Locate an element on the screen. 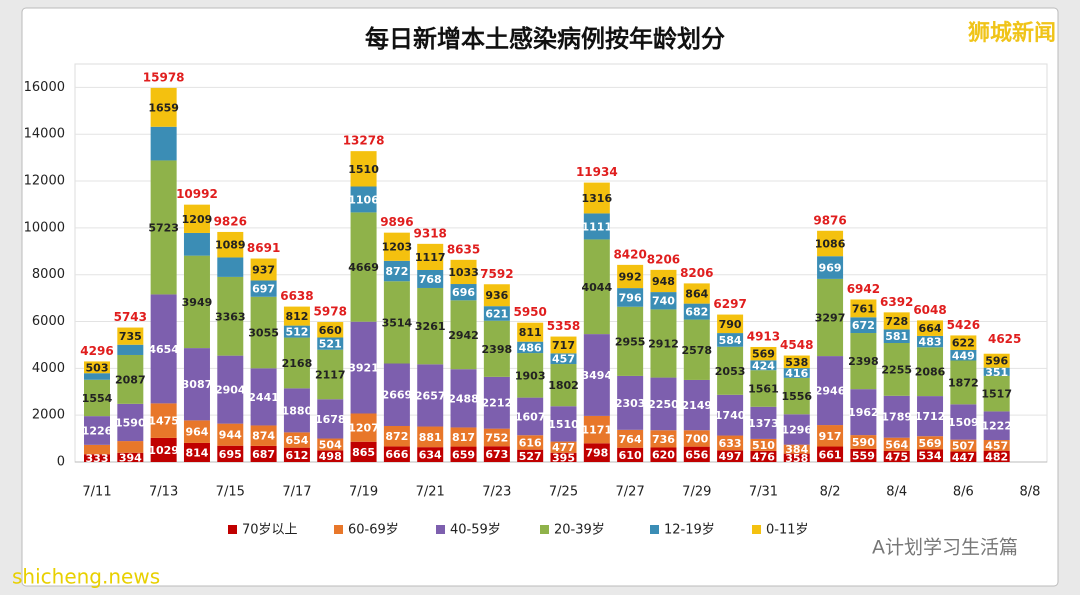 The height and width of the screenshot is (595, 1080). data-label: 881 is located at coordinates (430, 437).